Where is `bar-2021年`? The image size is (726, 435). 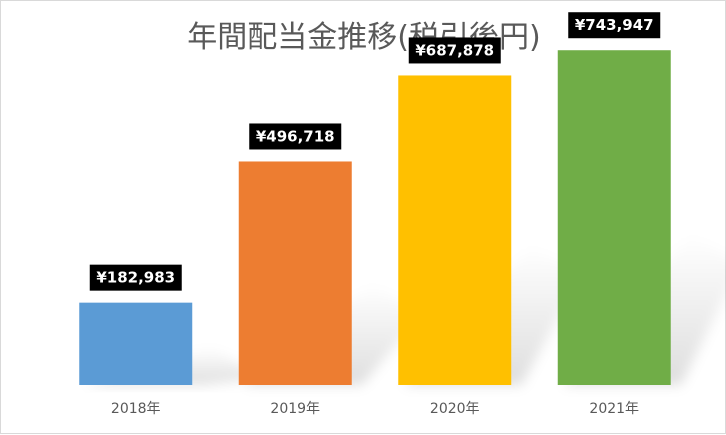
bar-2021年 is located at coordinates (614, 218).